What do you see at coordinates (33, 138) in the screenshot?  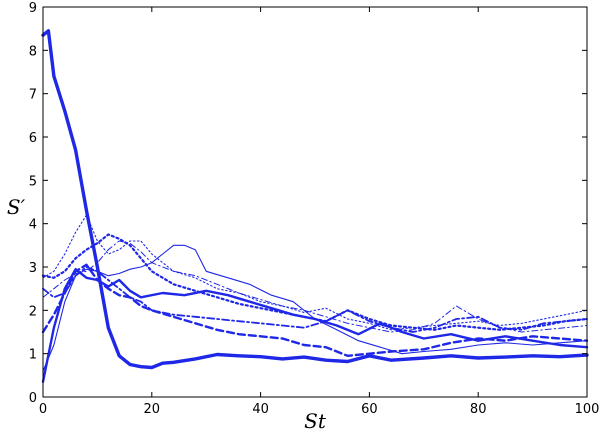 I see `y-tick-label: 6` at bounding box center [33, 138].